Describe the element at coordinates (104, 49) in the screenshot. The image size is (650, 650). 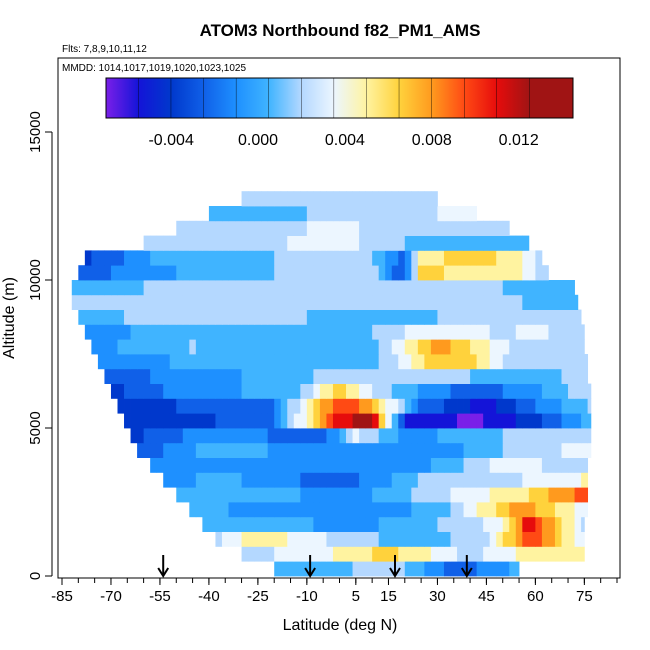
I see `flights-subtitle: Flts: 7,8,9,10,11,12` at that location.